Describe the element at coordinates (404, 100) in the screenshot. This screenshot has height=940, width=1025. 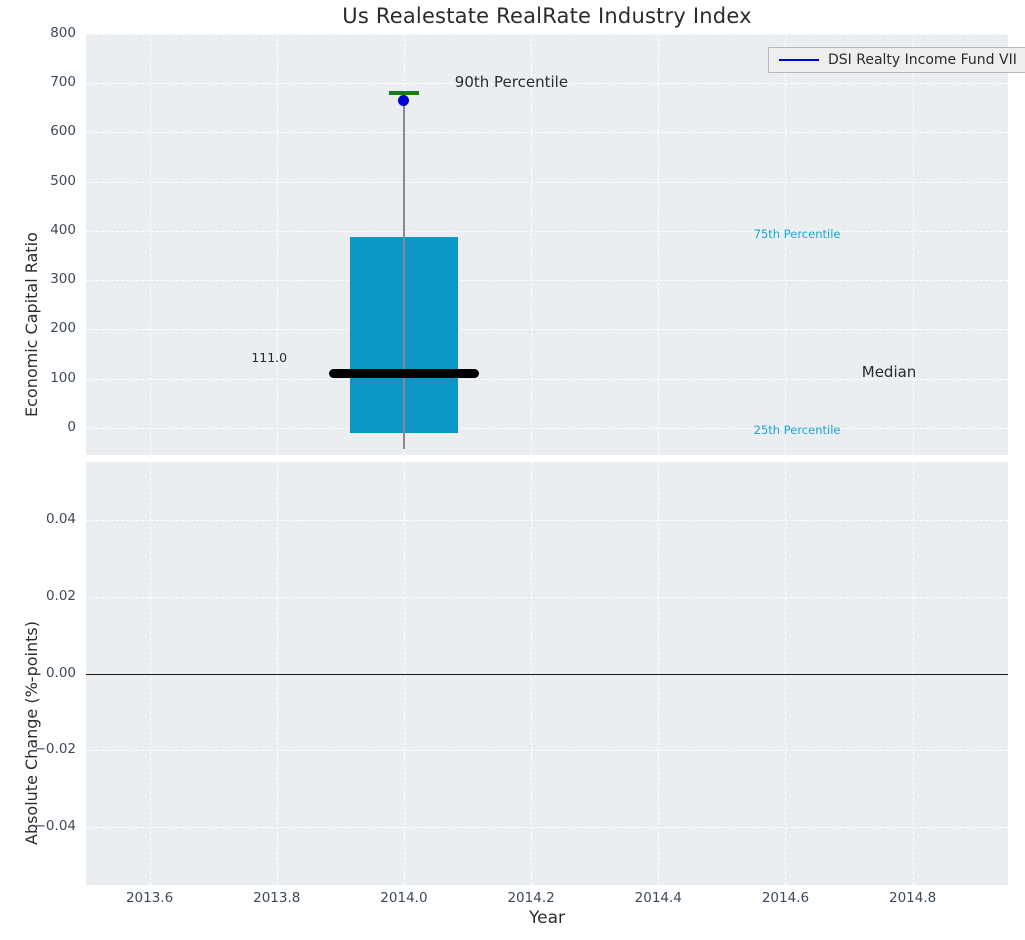
I see `series-marker-dsi-realty-income-fund-vii` at that location.